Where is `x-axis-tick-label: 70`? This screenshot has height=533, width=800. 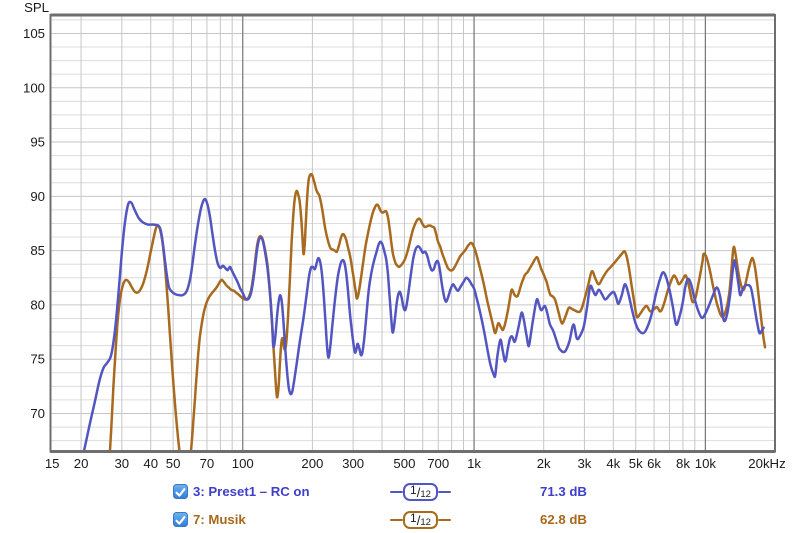 x-axis-tick-label: 70 is located at coordinates (207, 463).